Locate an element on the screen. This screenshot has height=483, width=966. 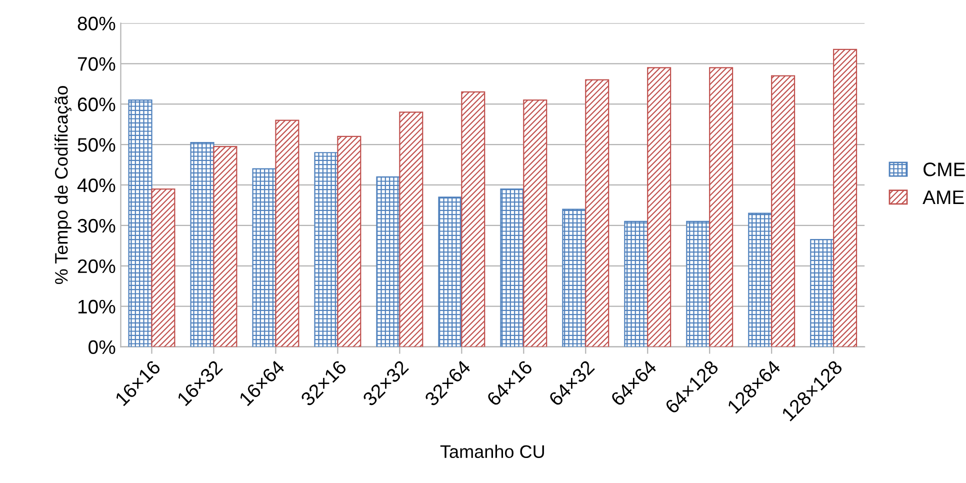
y-tick-label: 0% is located at coordinates (102, 347).